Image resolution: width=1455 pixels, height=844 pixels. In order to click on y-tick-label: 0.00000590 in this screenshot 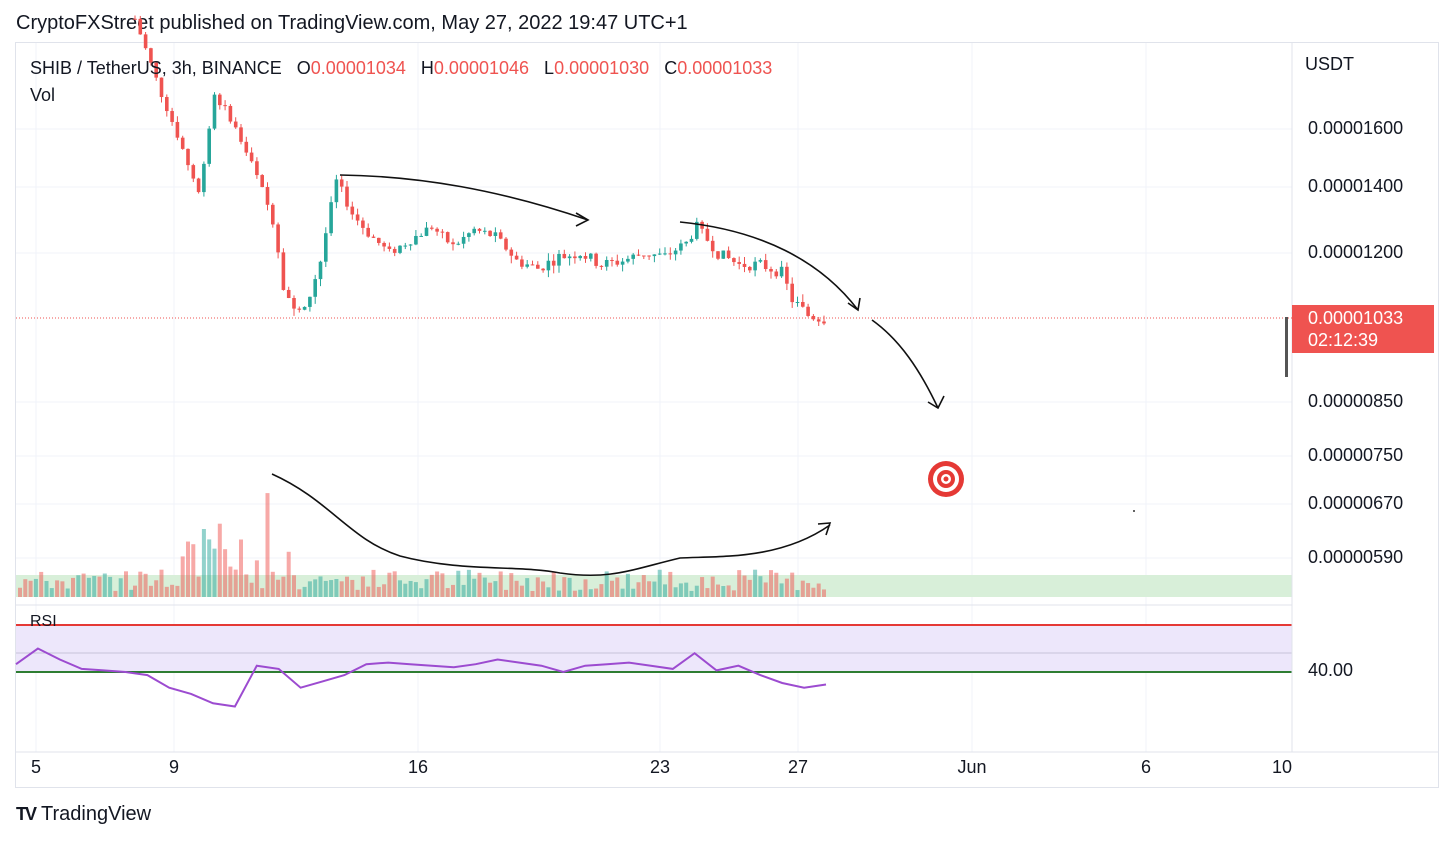, I will do `click(1356, 557)`.